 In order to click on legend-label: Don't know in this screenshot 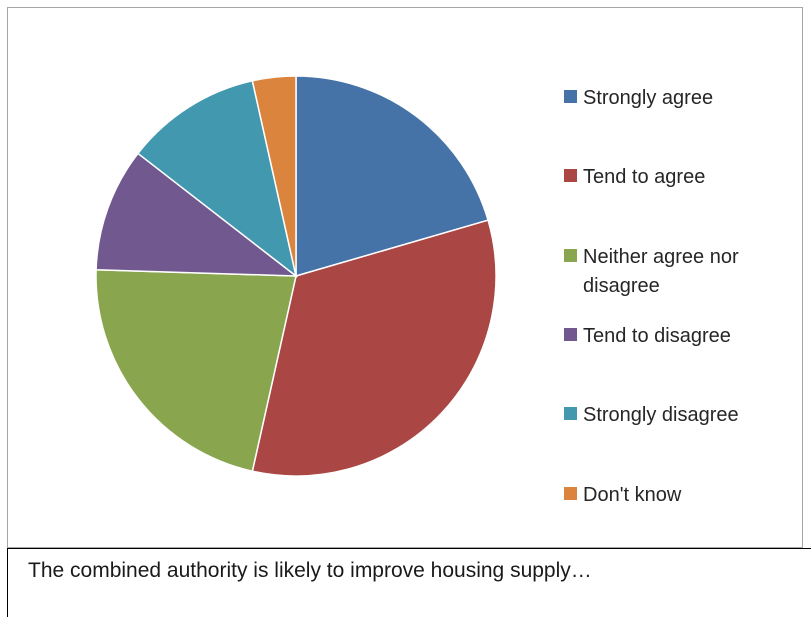, I will do `click(632, 495)`.